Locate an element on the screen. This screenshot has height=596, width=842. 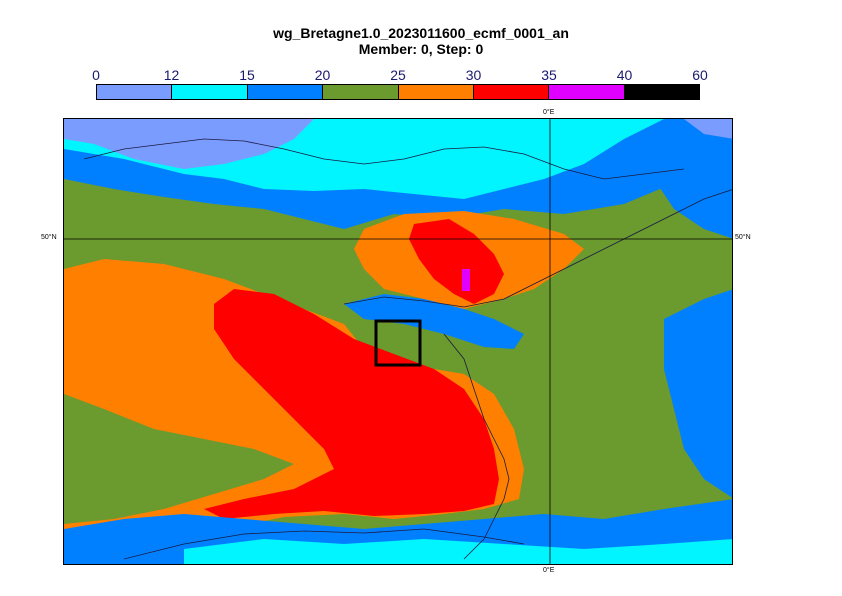
region-red-upper is located at coordinates (456, 261).